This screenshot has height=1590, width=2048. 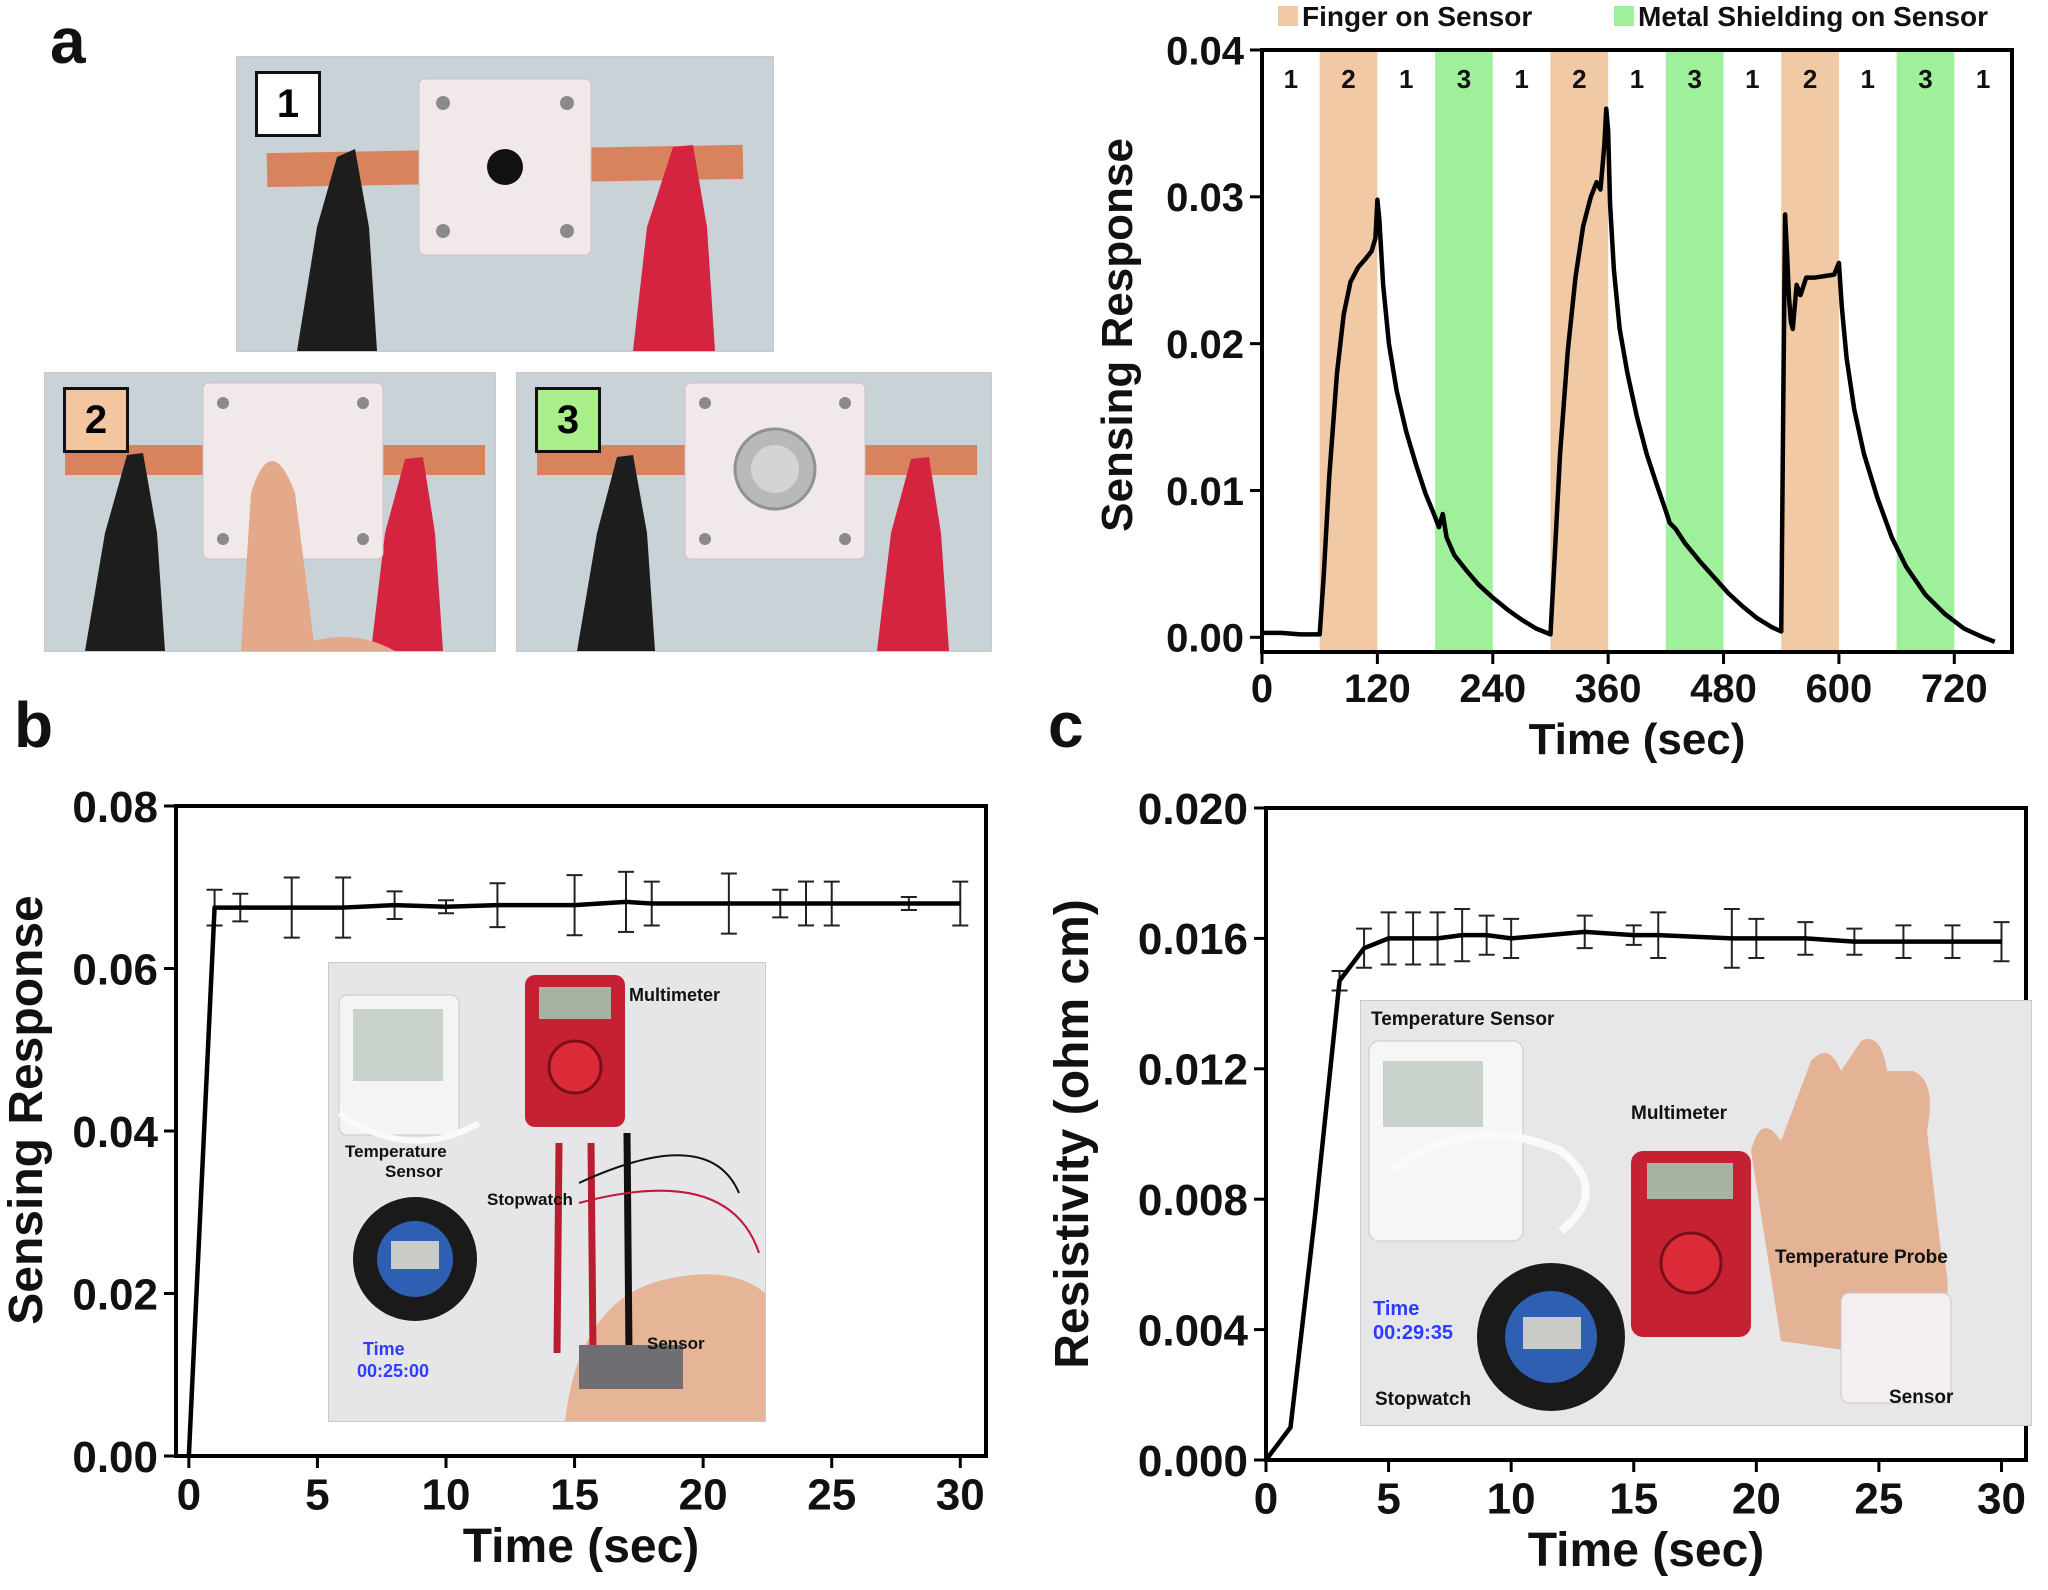 I want to click on x-tick-label: 120, so click(x=1377, y=689).